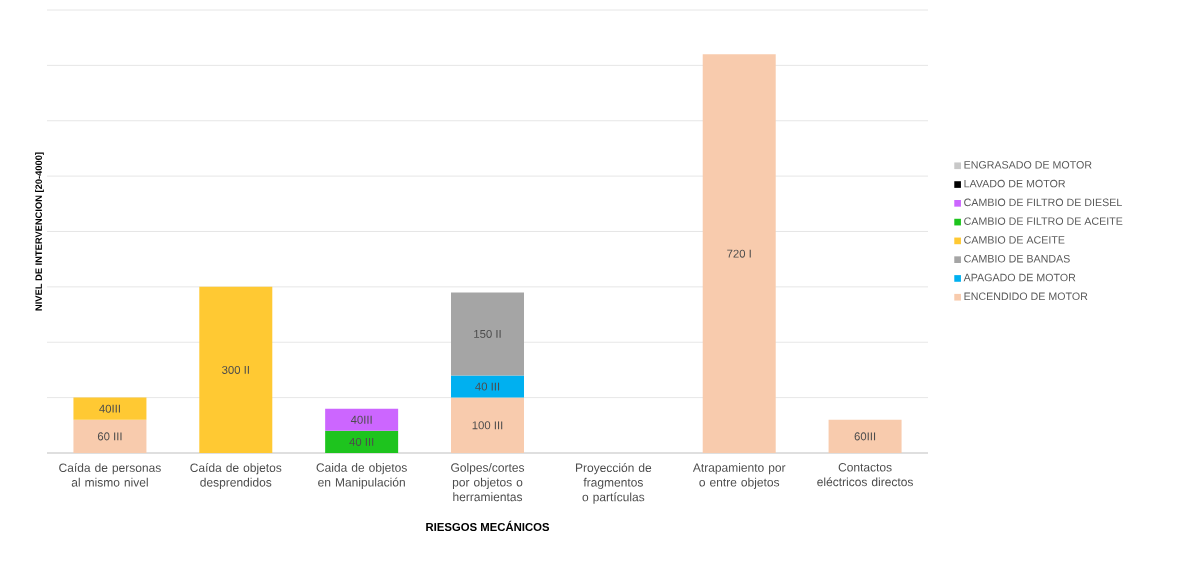 The image size is (1185, 563). What do you see at coordinates (1019, 277) in the screenshot?
I see `legend-label: APAGADO DE MOTOR` at bounding box center [1019, 277].